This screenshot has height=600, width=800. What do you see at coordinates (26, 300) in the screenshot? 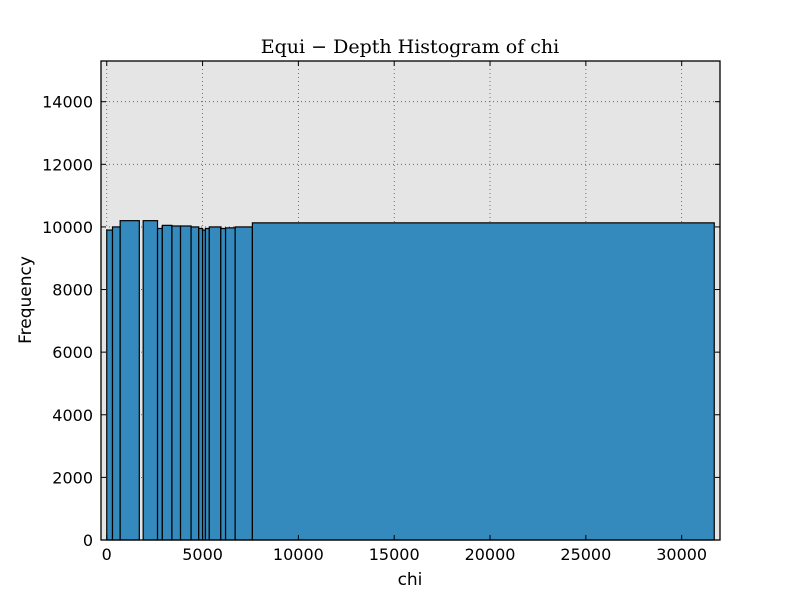
I see `y-axis-label: Frequency` at bounding box center [26, 300].